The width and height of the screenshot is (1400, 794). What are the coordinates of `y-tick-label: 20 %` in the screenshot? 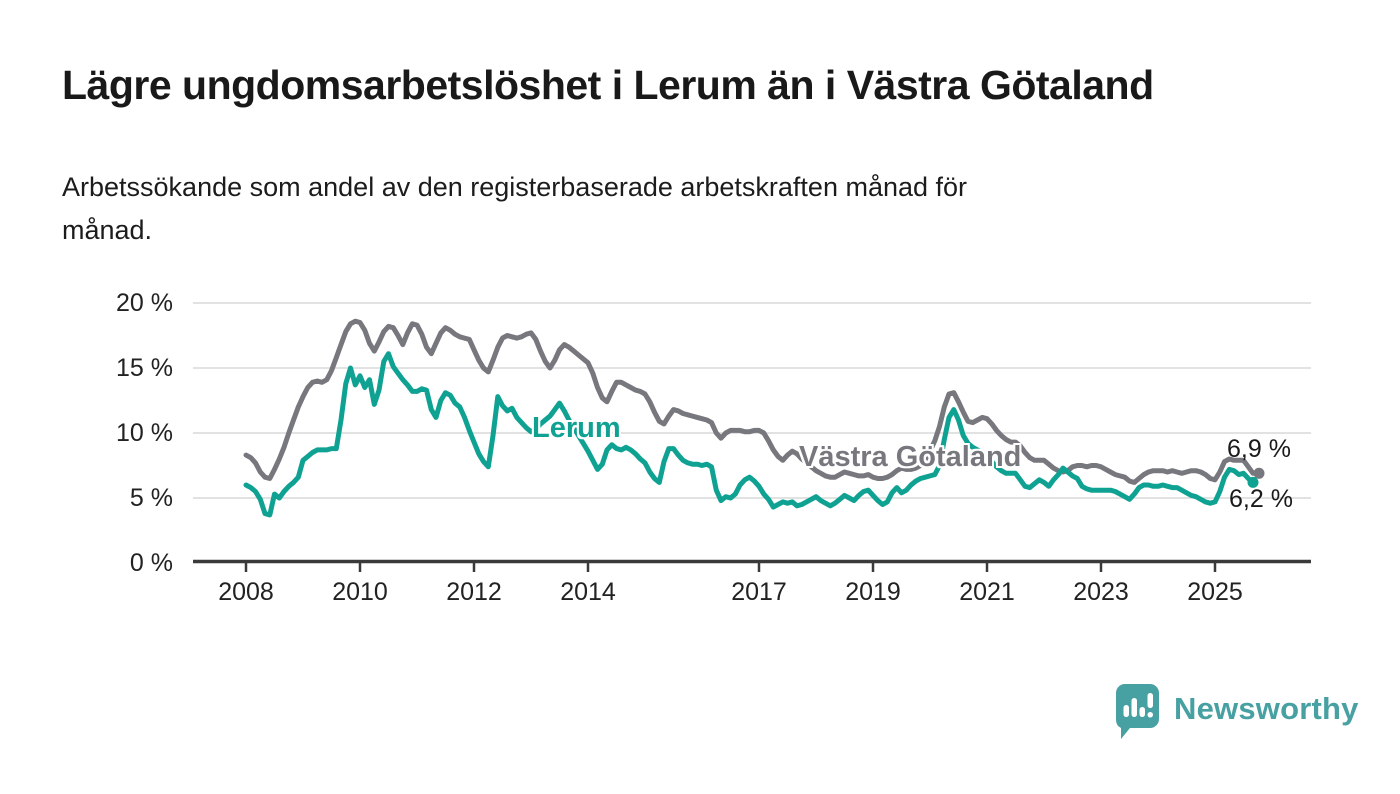 It's located at (144, 303).